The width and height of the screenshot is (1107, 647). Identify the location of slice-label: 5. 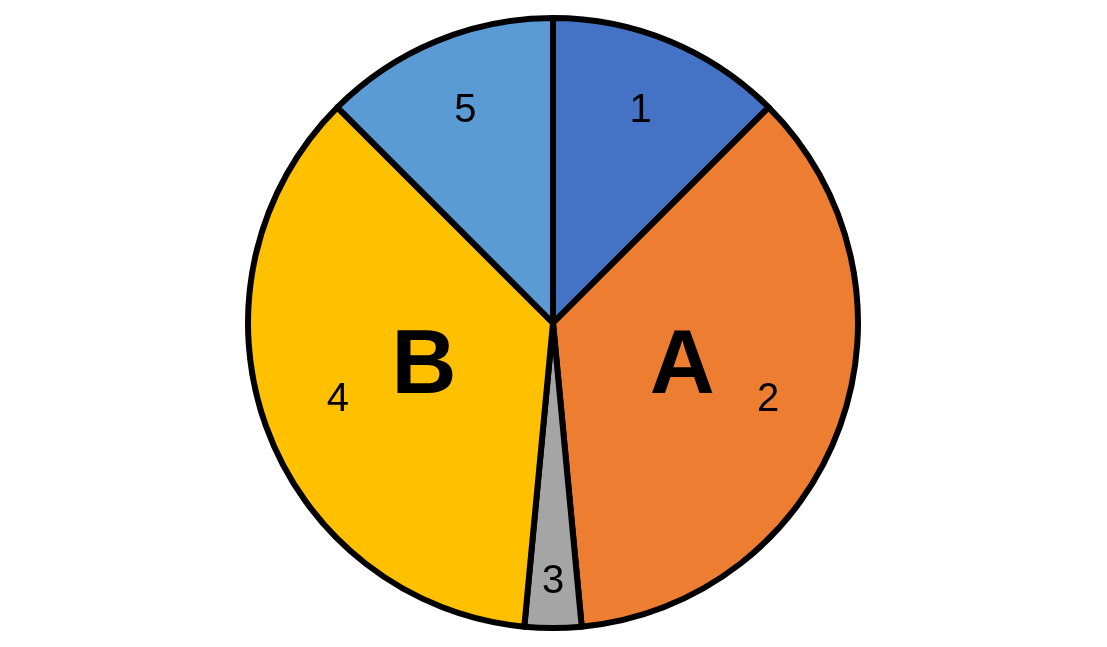
(465, 108).